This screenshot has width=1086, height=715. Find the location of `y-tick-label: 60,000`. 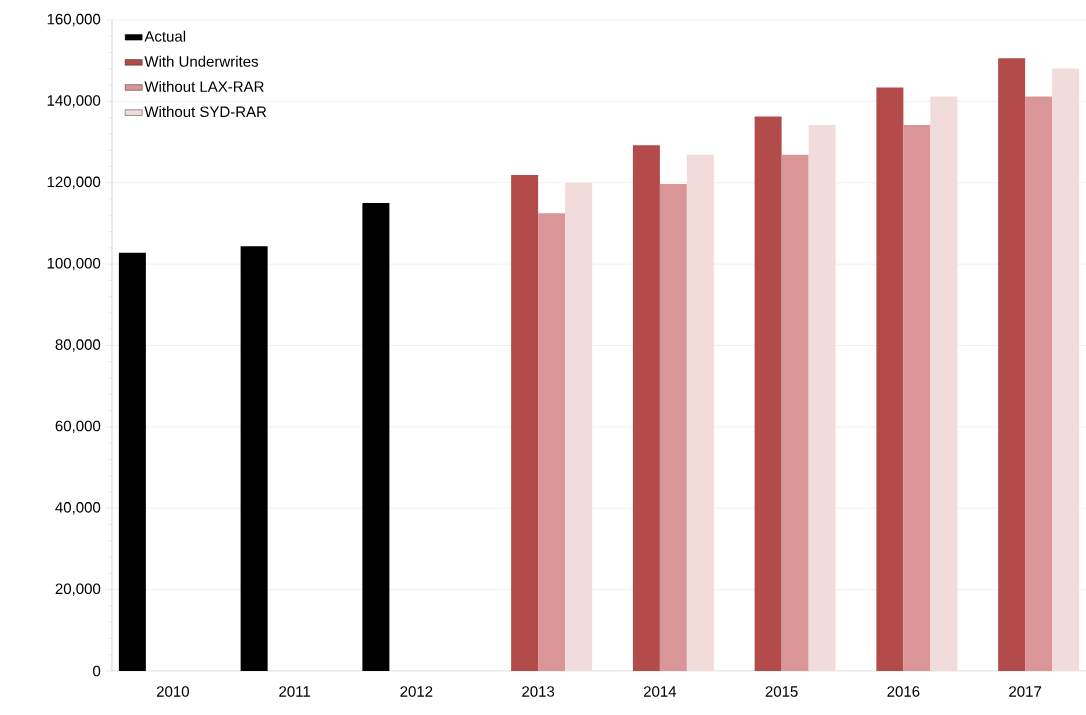

y-tick-label: 60,000 is located at coordinates (78, 427).